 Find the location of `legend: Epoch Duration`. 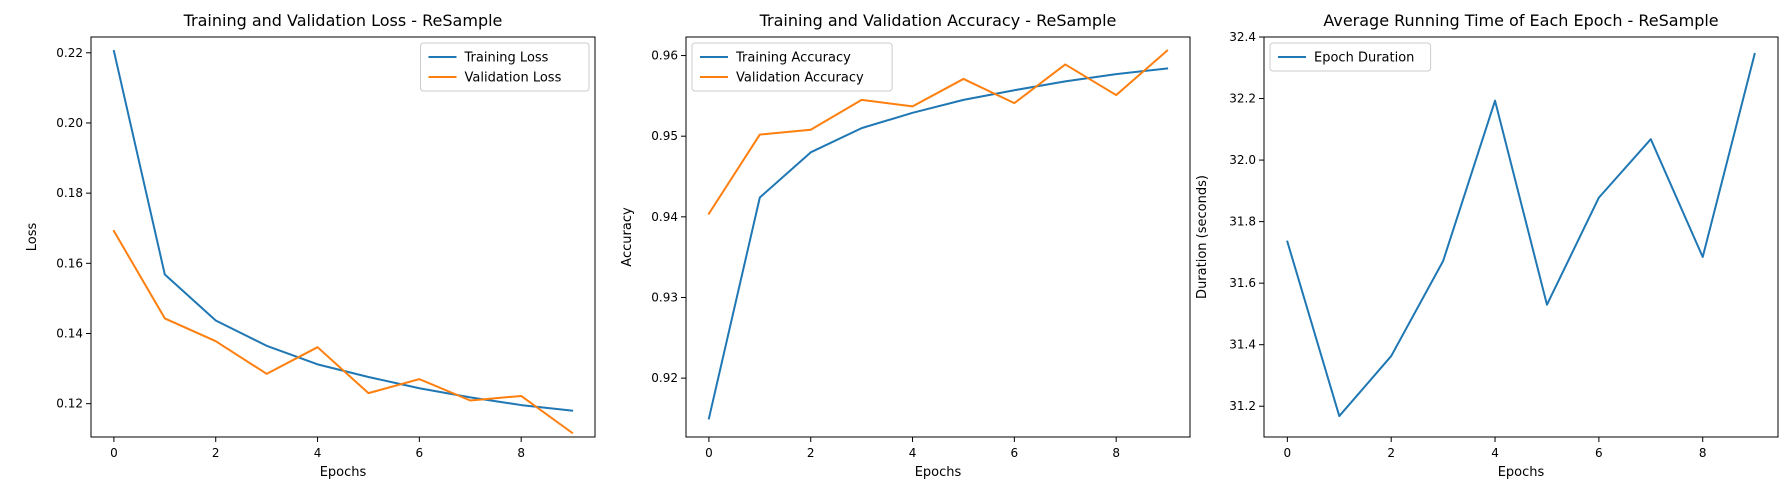

legend: Epoch Duration is located at coordinates (1350, 57).